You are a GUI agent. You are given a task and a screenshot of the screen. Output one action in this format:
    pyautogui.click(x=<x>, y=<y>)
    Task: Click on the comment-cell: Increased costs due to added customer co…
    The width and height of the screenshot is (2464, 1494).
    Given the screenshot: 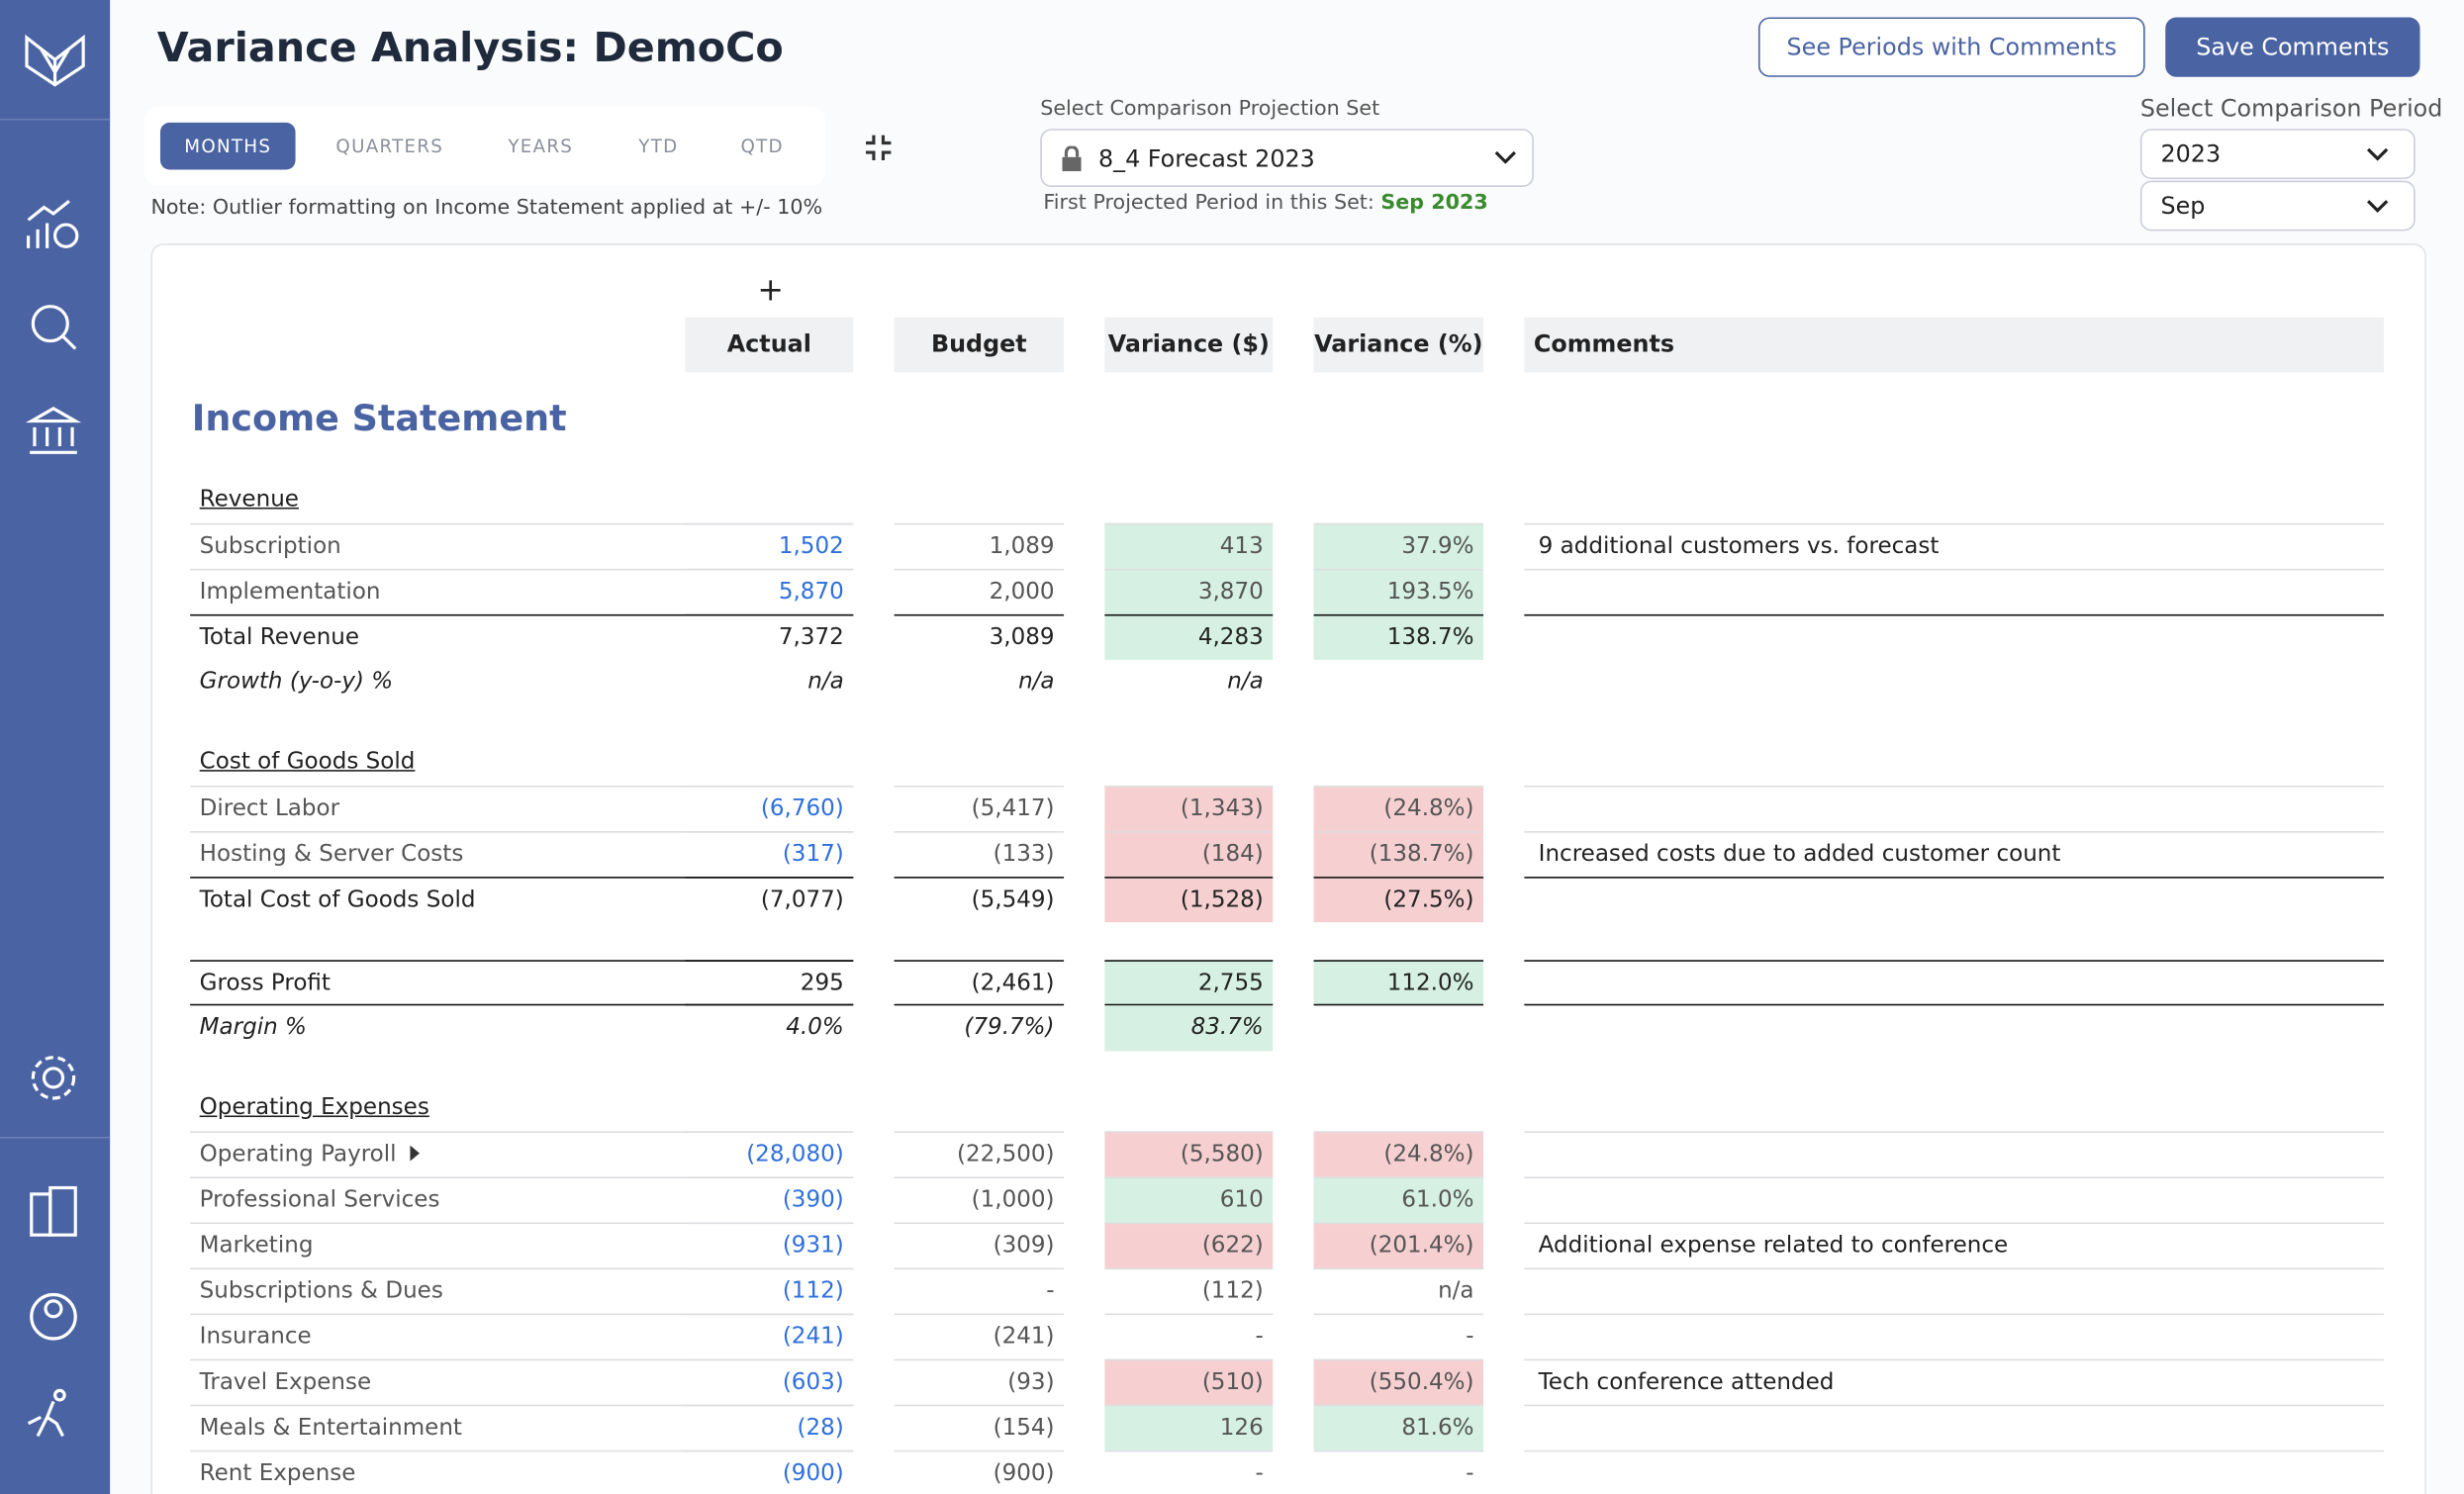 What is the action you would take?
    pyautogui.click(x=1954, y=854)
    